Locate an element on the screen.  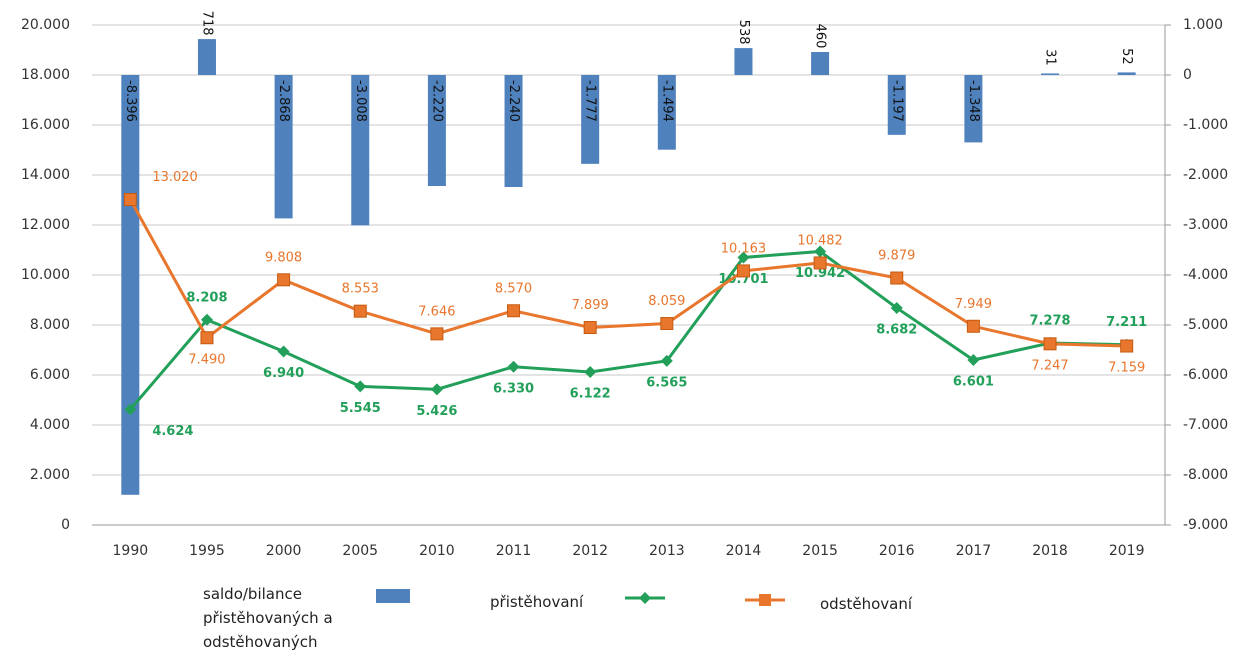
data-label: 7.646 is located at coordinates (436, 311).